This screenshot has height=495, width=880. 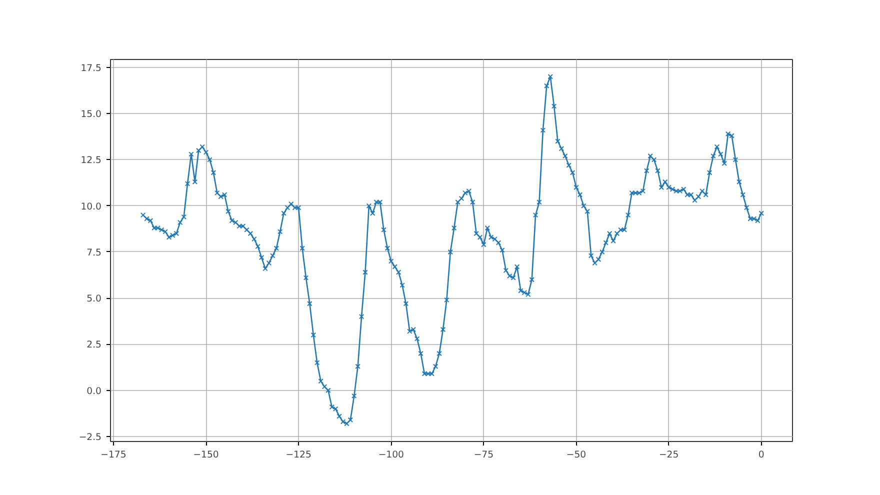 I want to click on x-tick-label: −175, so click(x=113, y=455).